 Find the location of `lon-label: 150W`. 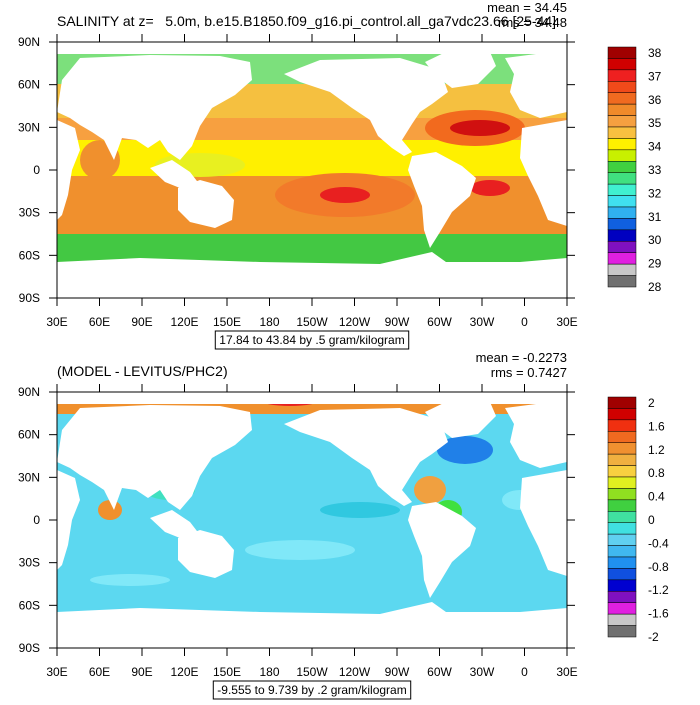

lon-label: 150W is located at coordinates (312, 672).